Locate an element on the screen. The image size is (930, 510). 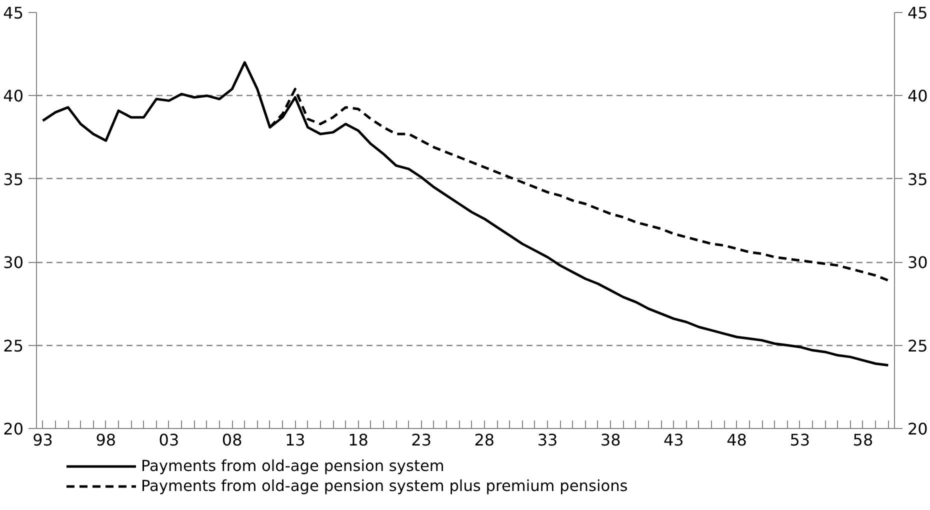
y2-tick-label: 20 is located at coordinates (918, 429).